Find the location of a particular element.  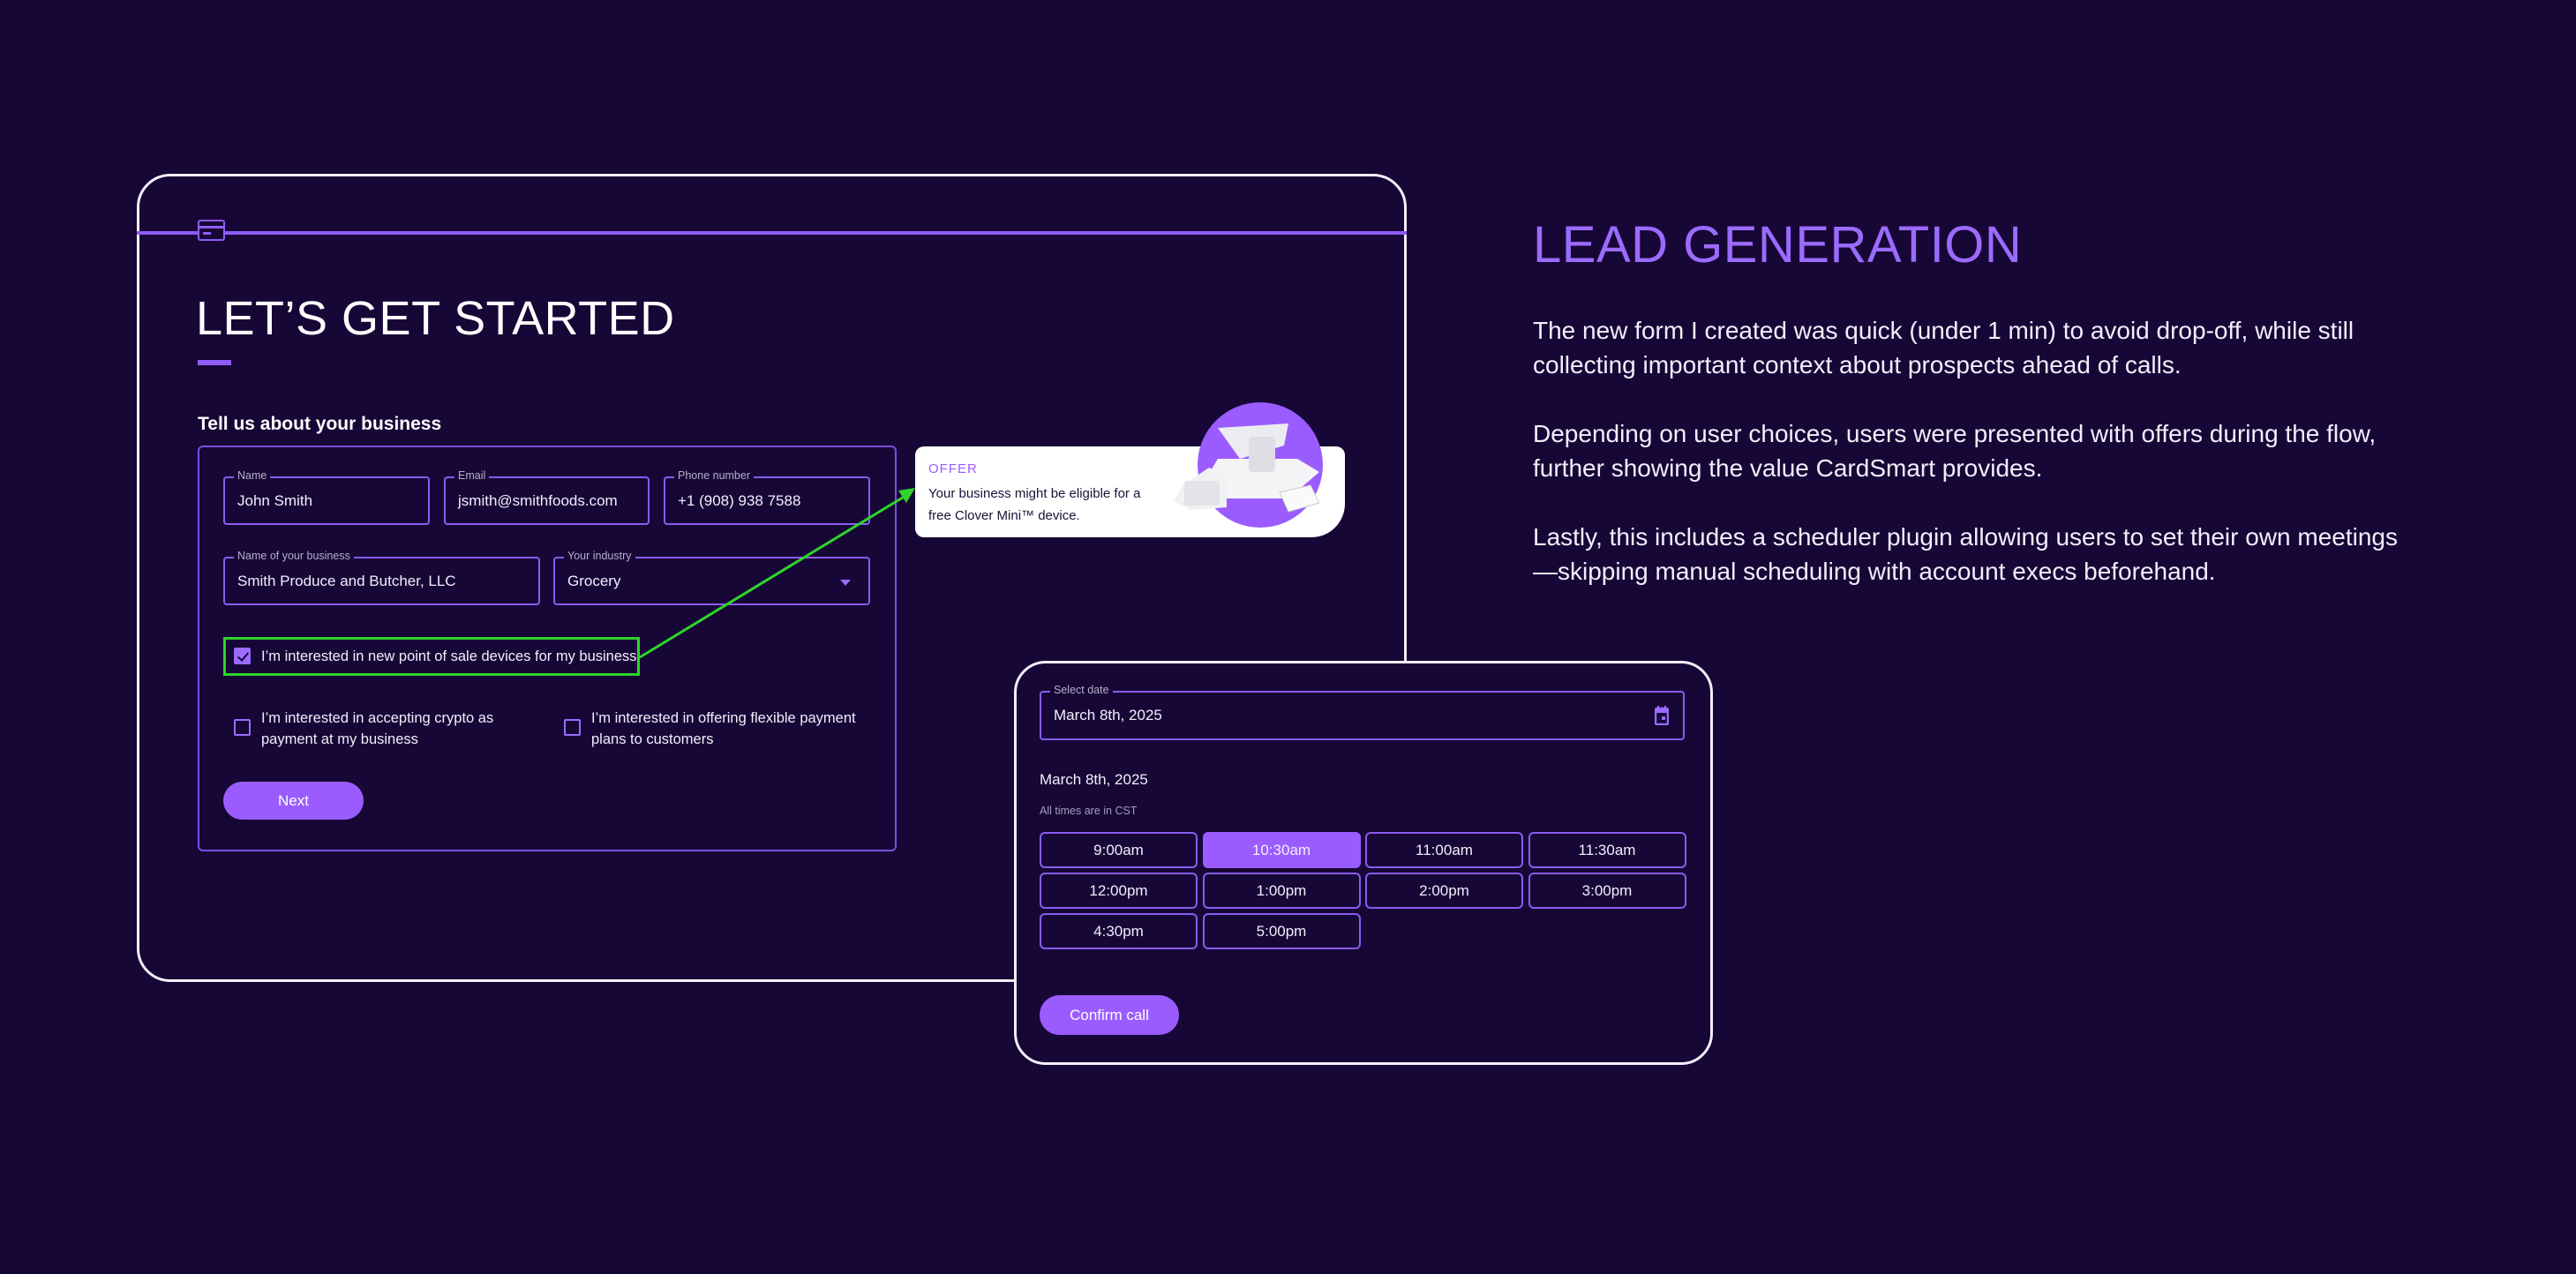

pos-devices-checkbox is located at coordinates (242, 656).